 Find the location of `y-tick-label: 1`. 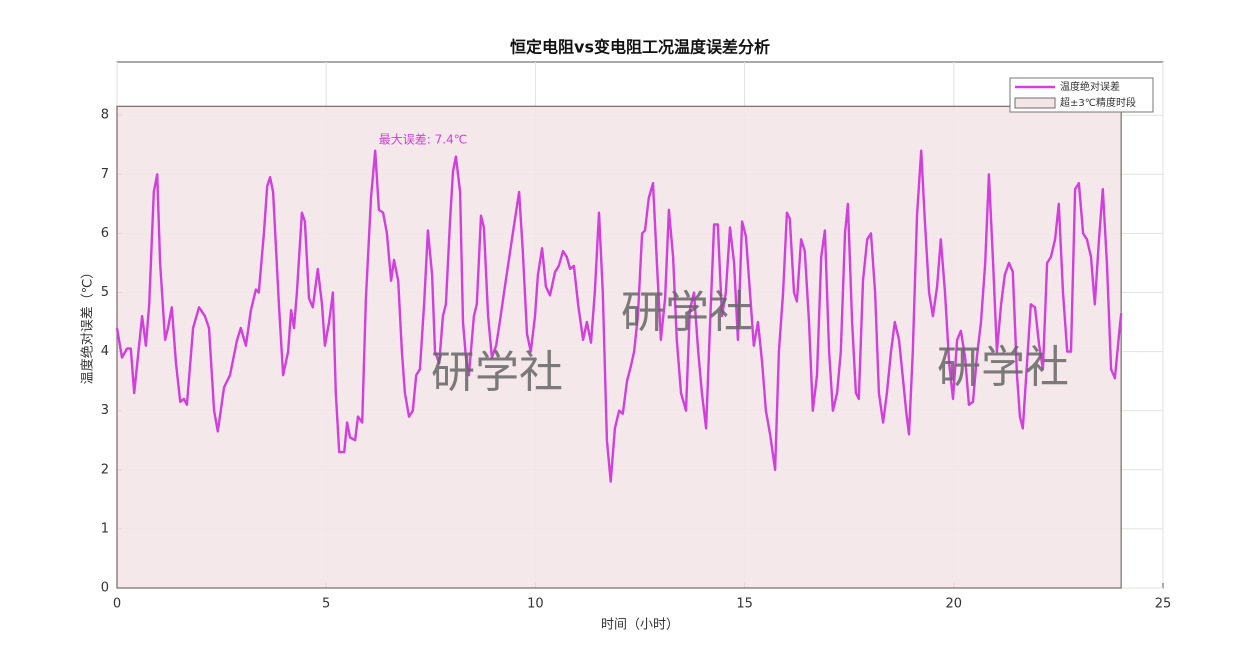

y-tick-label: 1 is located at coordinates (105, 528).